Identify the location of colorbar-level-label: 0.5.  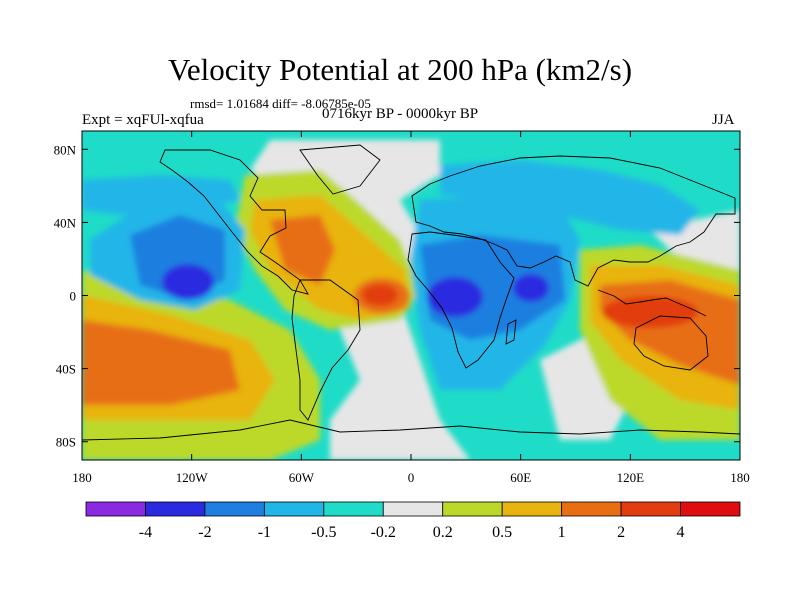
(502, 532).